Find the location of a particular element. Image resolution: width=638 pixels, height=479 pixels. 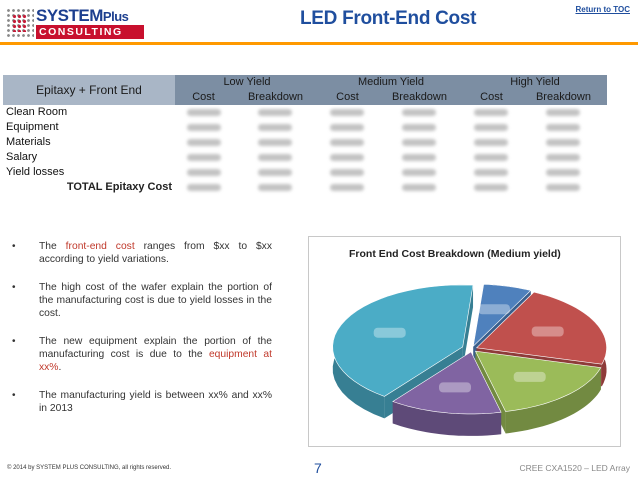

table-row: Salary is located at coordinates (305, 157).